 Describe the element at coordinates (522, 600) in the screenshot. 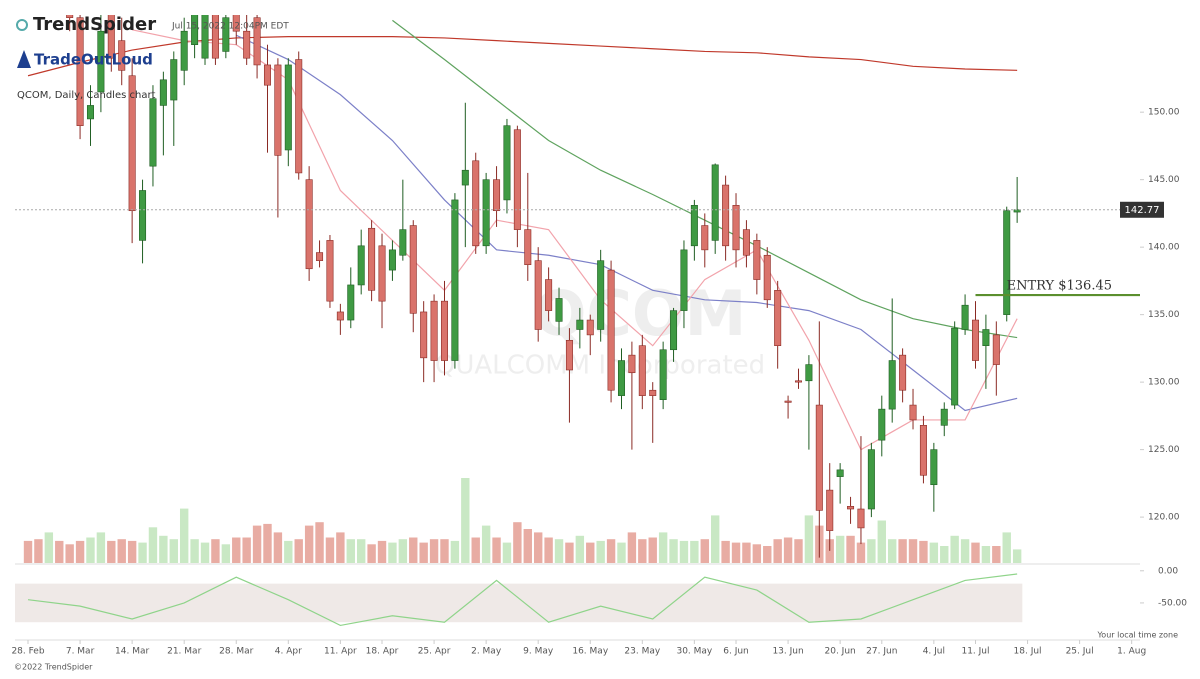

I see `oscillator-line` at that location.